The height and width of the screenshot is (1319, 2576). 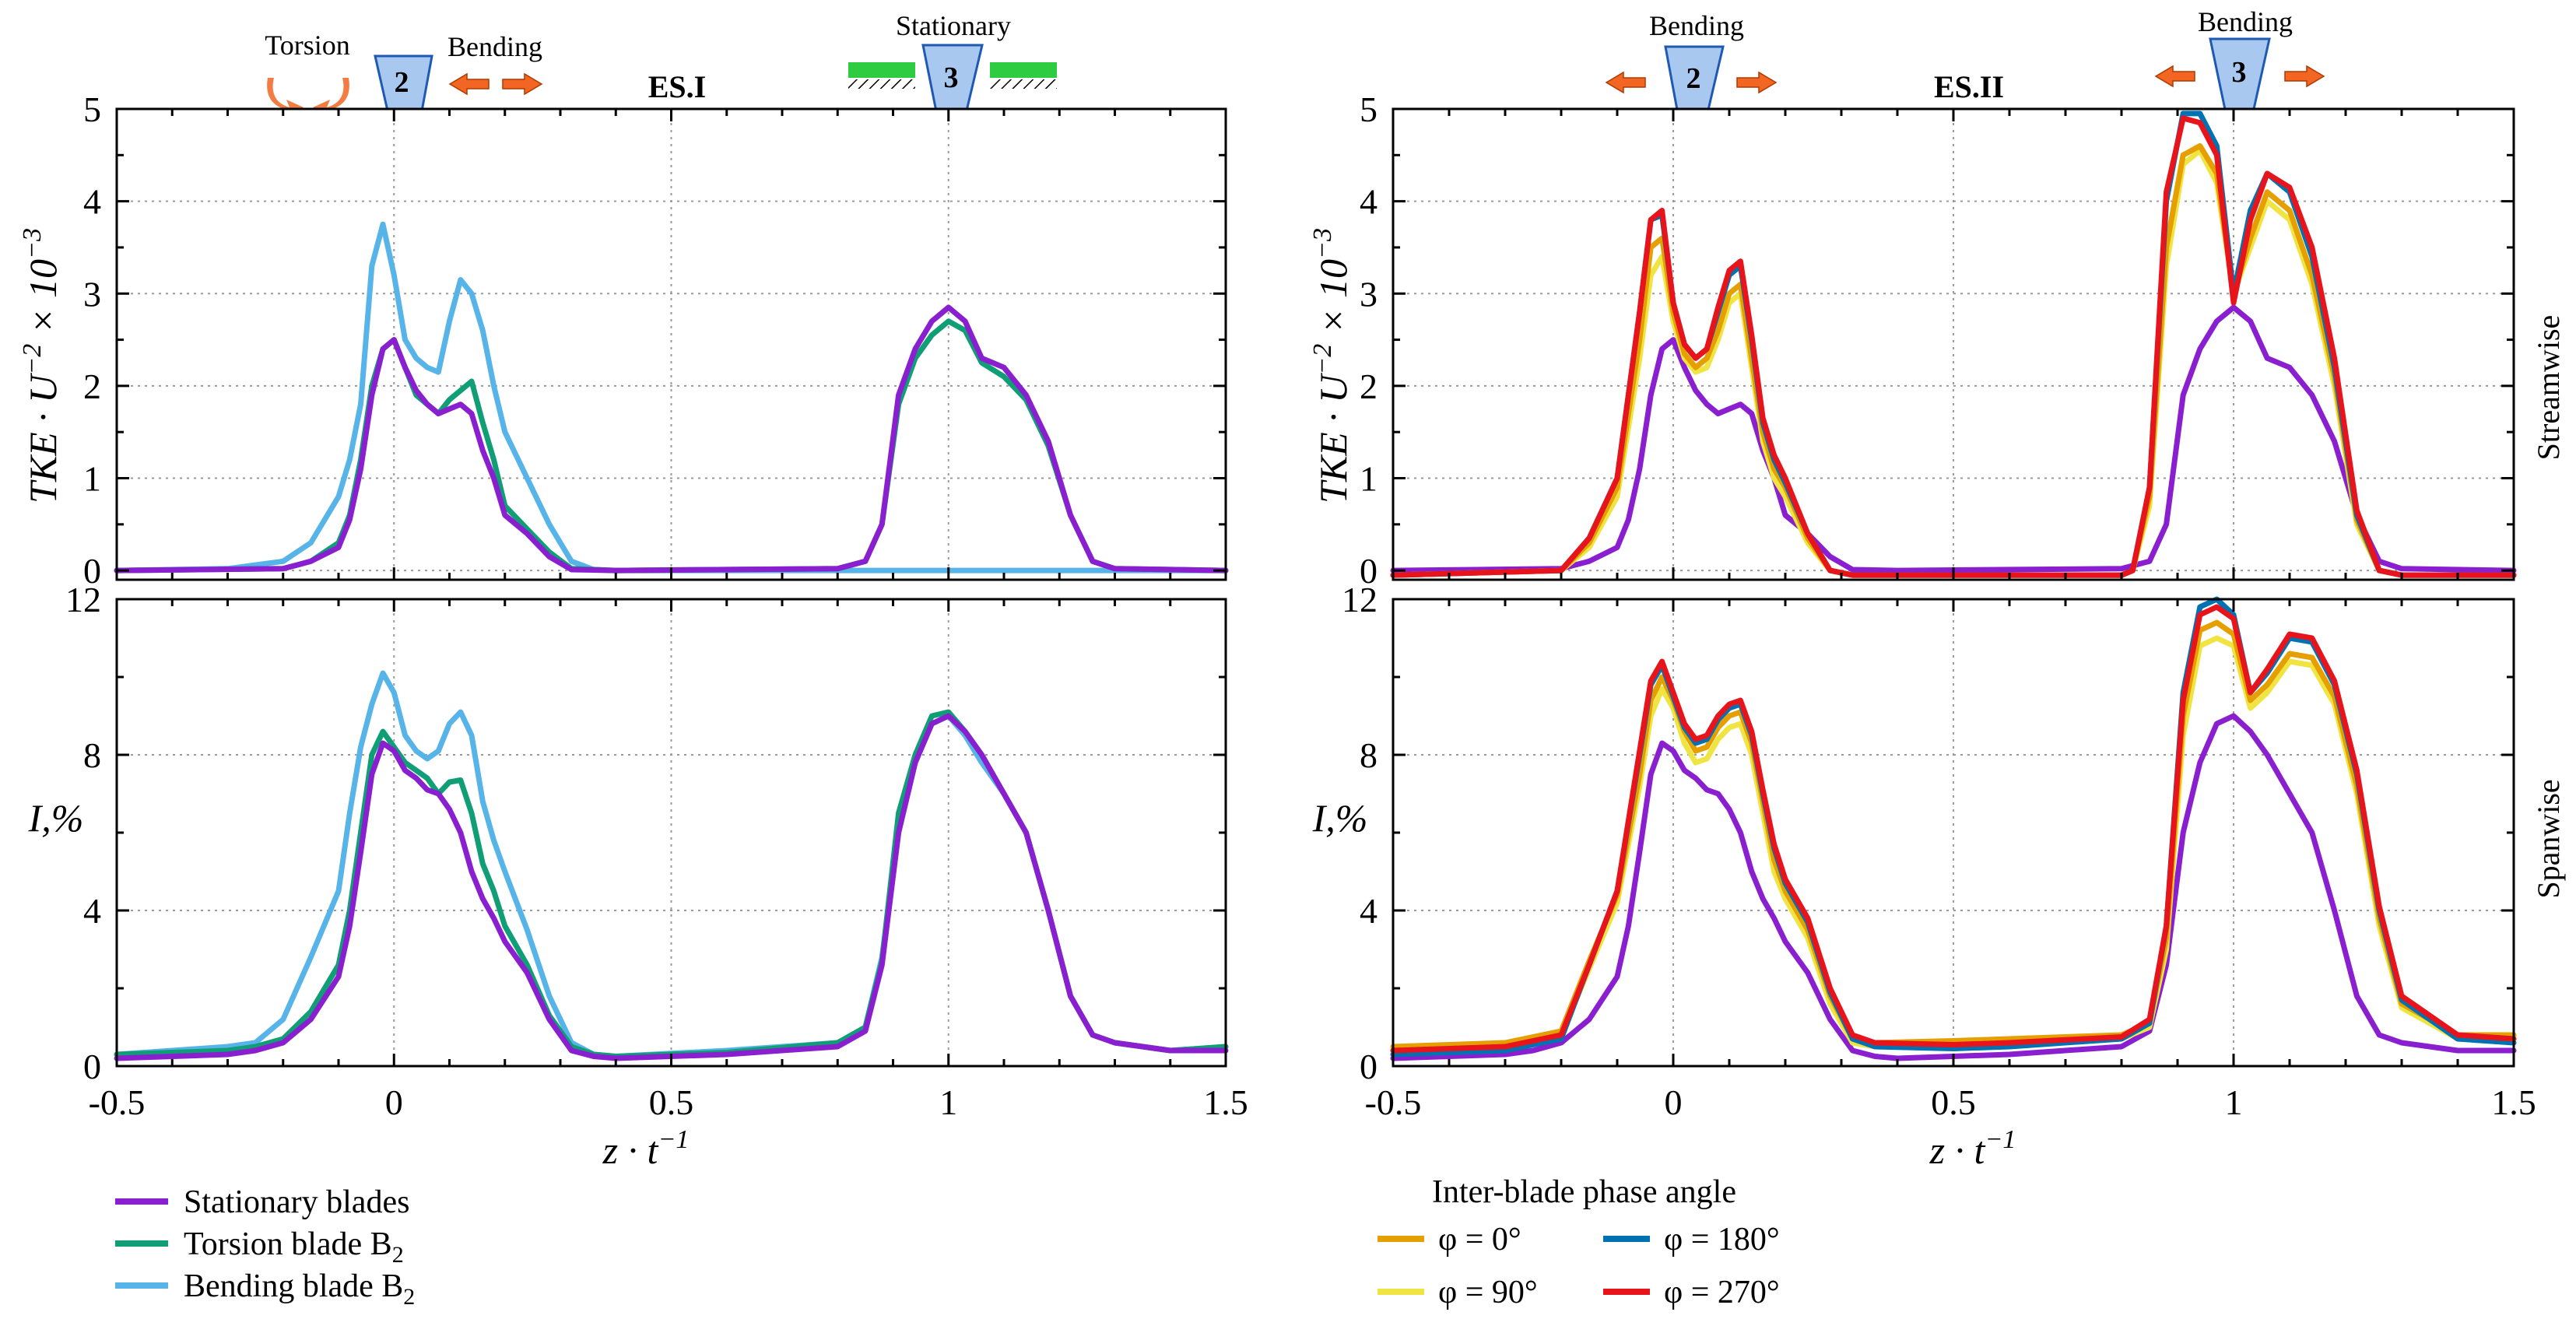 I want to click on es2-label: ES.II, so click(x=1969, y=87).